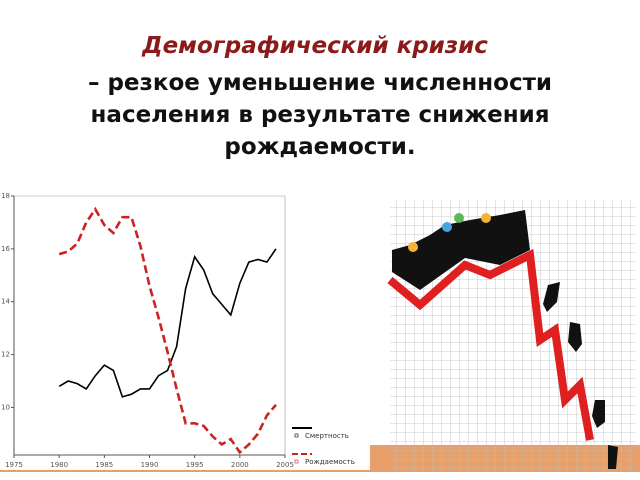 The width and height of the screenshot is (640, 480). I want to click on x-tick-label: 1995, so click(195, 465).